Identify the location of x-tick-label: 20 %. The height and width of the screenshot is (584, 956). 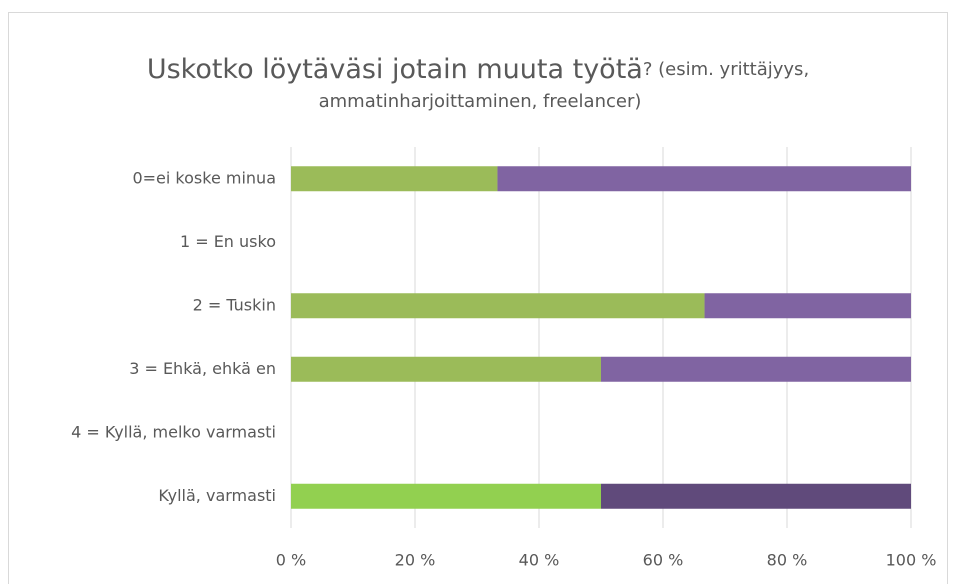
(415, 560).